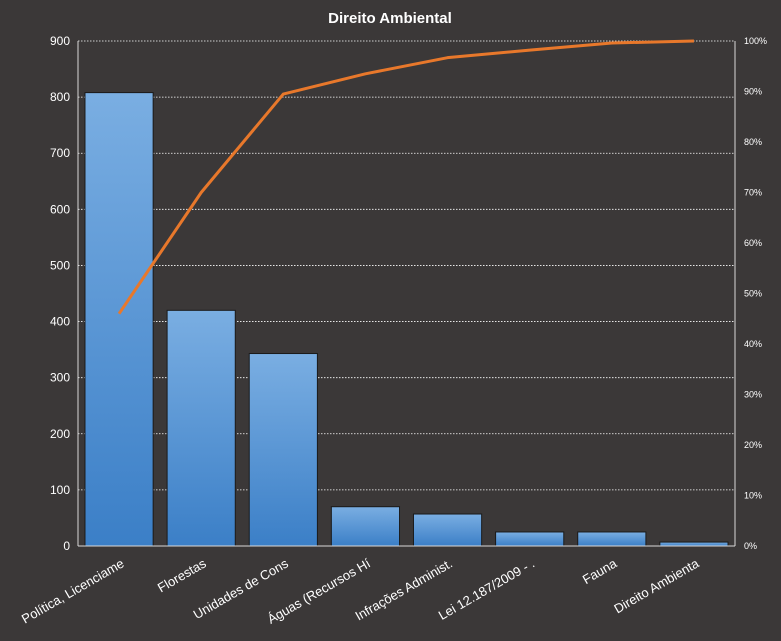 This screenshot has height=641, width=781. What do you see at coordinates (753, 243) in the screenshot?
I see `y2-tick-label: 60%` at bounding box center [753, 243].